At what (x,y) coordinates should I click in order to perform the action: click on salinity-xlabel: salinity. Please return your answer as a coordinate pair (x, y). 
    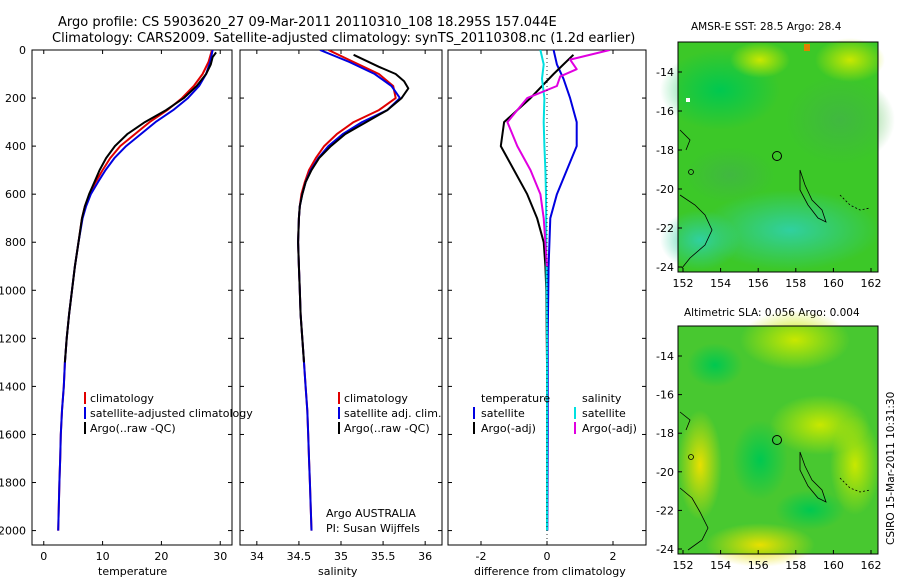
    Looking at the image, I should click on (338, 571).